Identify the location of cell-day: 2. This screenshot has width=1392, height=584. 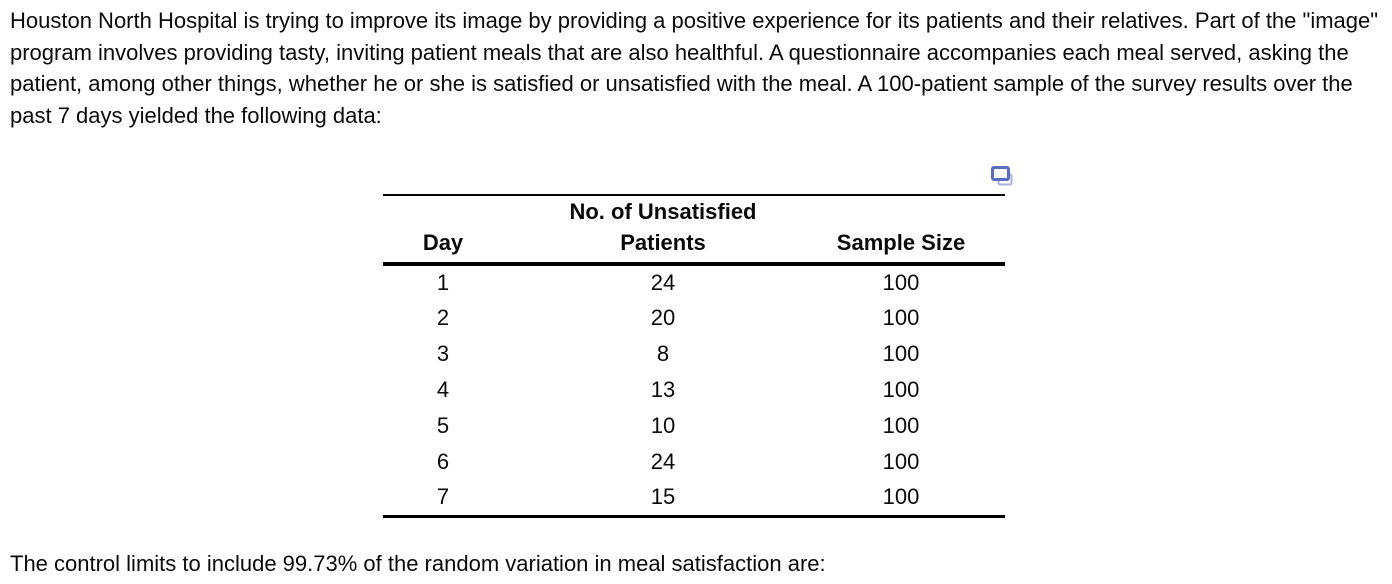
(443, 317).